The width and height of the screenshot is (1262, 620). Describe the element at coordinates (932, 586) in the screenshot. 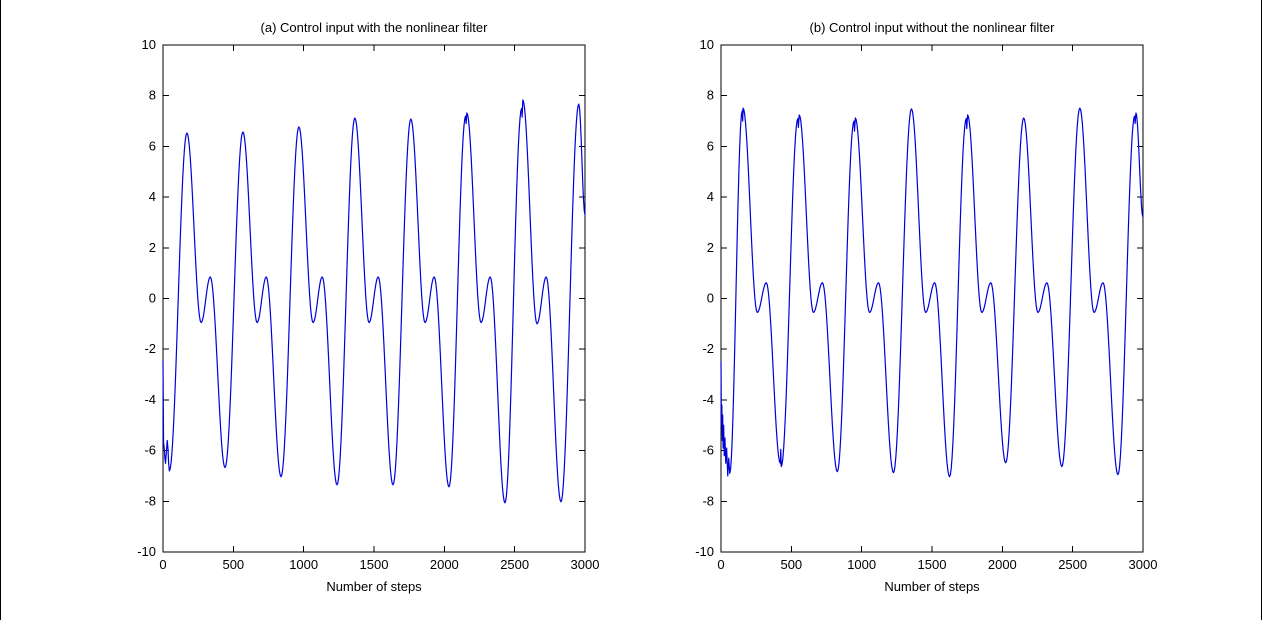

I see `x-axis-label-b: Number of steps` at that location.